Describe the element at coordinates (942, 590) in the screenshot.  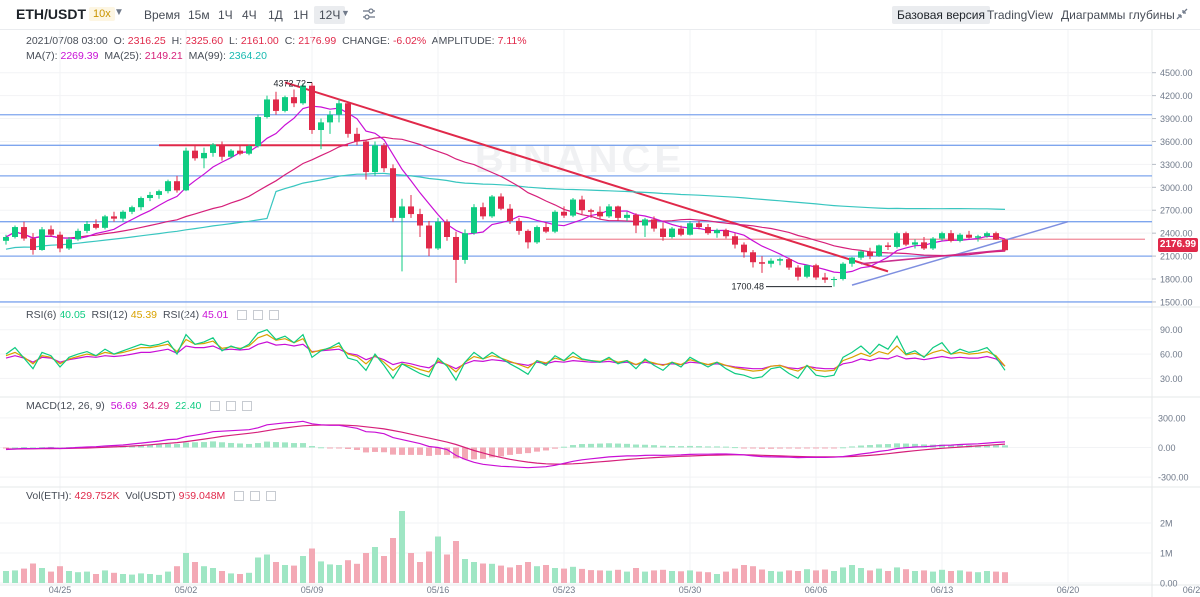
I see `x-axis-label: 06/13` at that location.